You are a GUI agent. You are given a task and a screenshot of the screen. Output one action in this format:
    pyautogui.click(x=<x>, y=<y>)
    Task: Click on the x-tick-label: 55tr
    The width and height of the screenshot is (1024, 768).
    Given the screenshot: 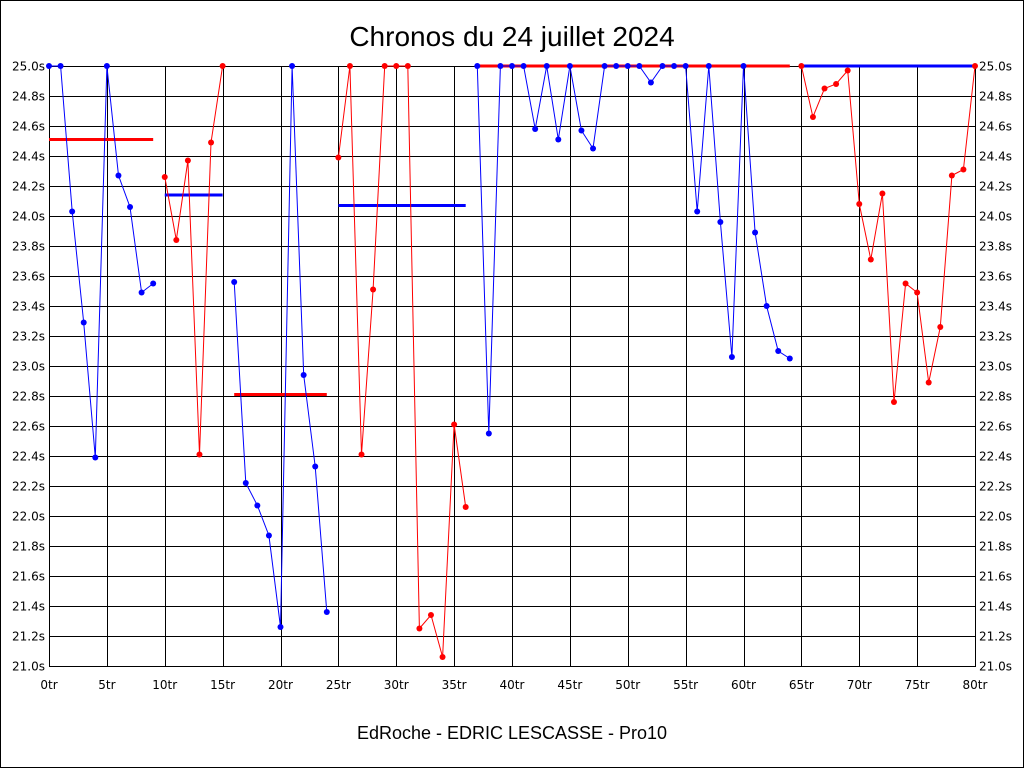 What is the action you would take?
    pyautogui.click(x=685, y=685)
    